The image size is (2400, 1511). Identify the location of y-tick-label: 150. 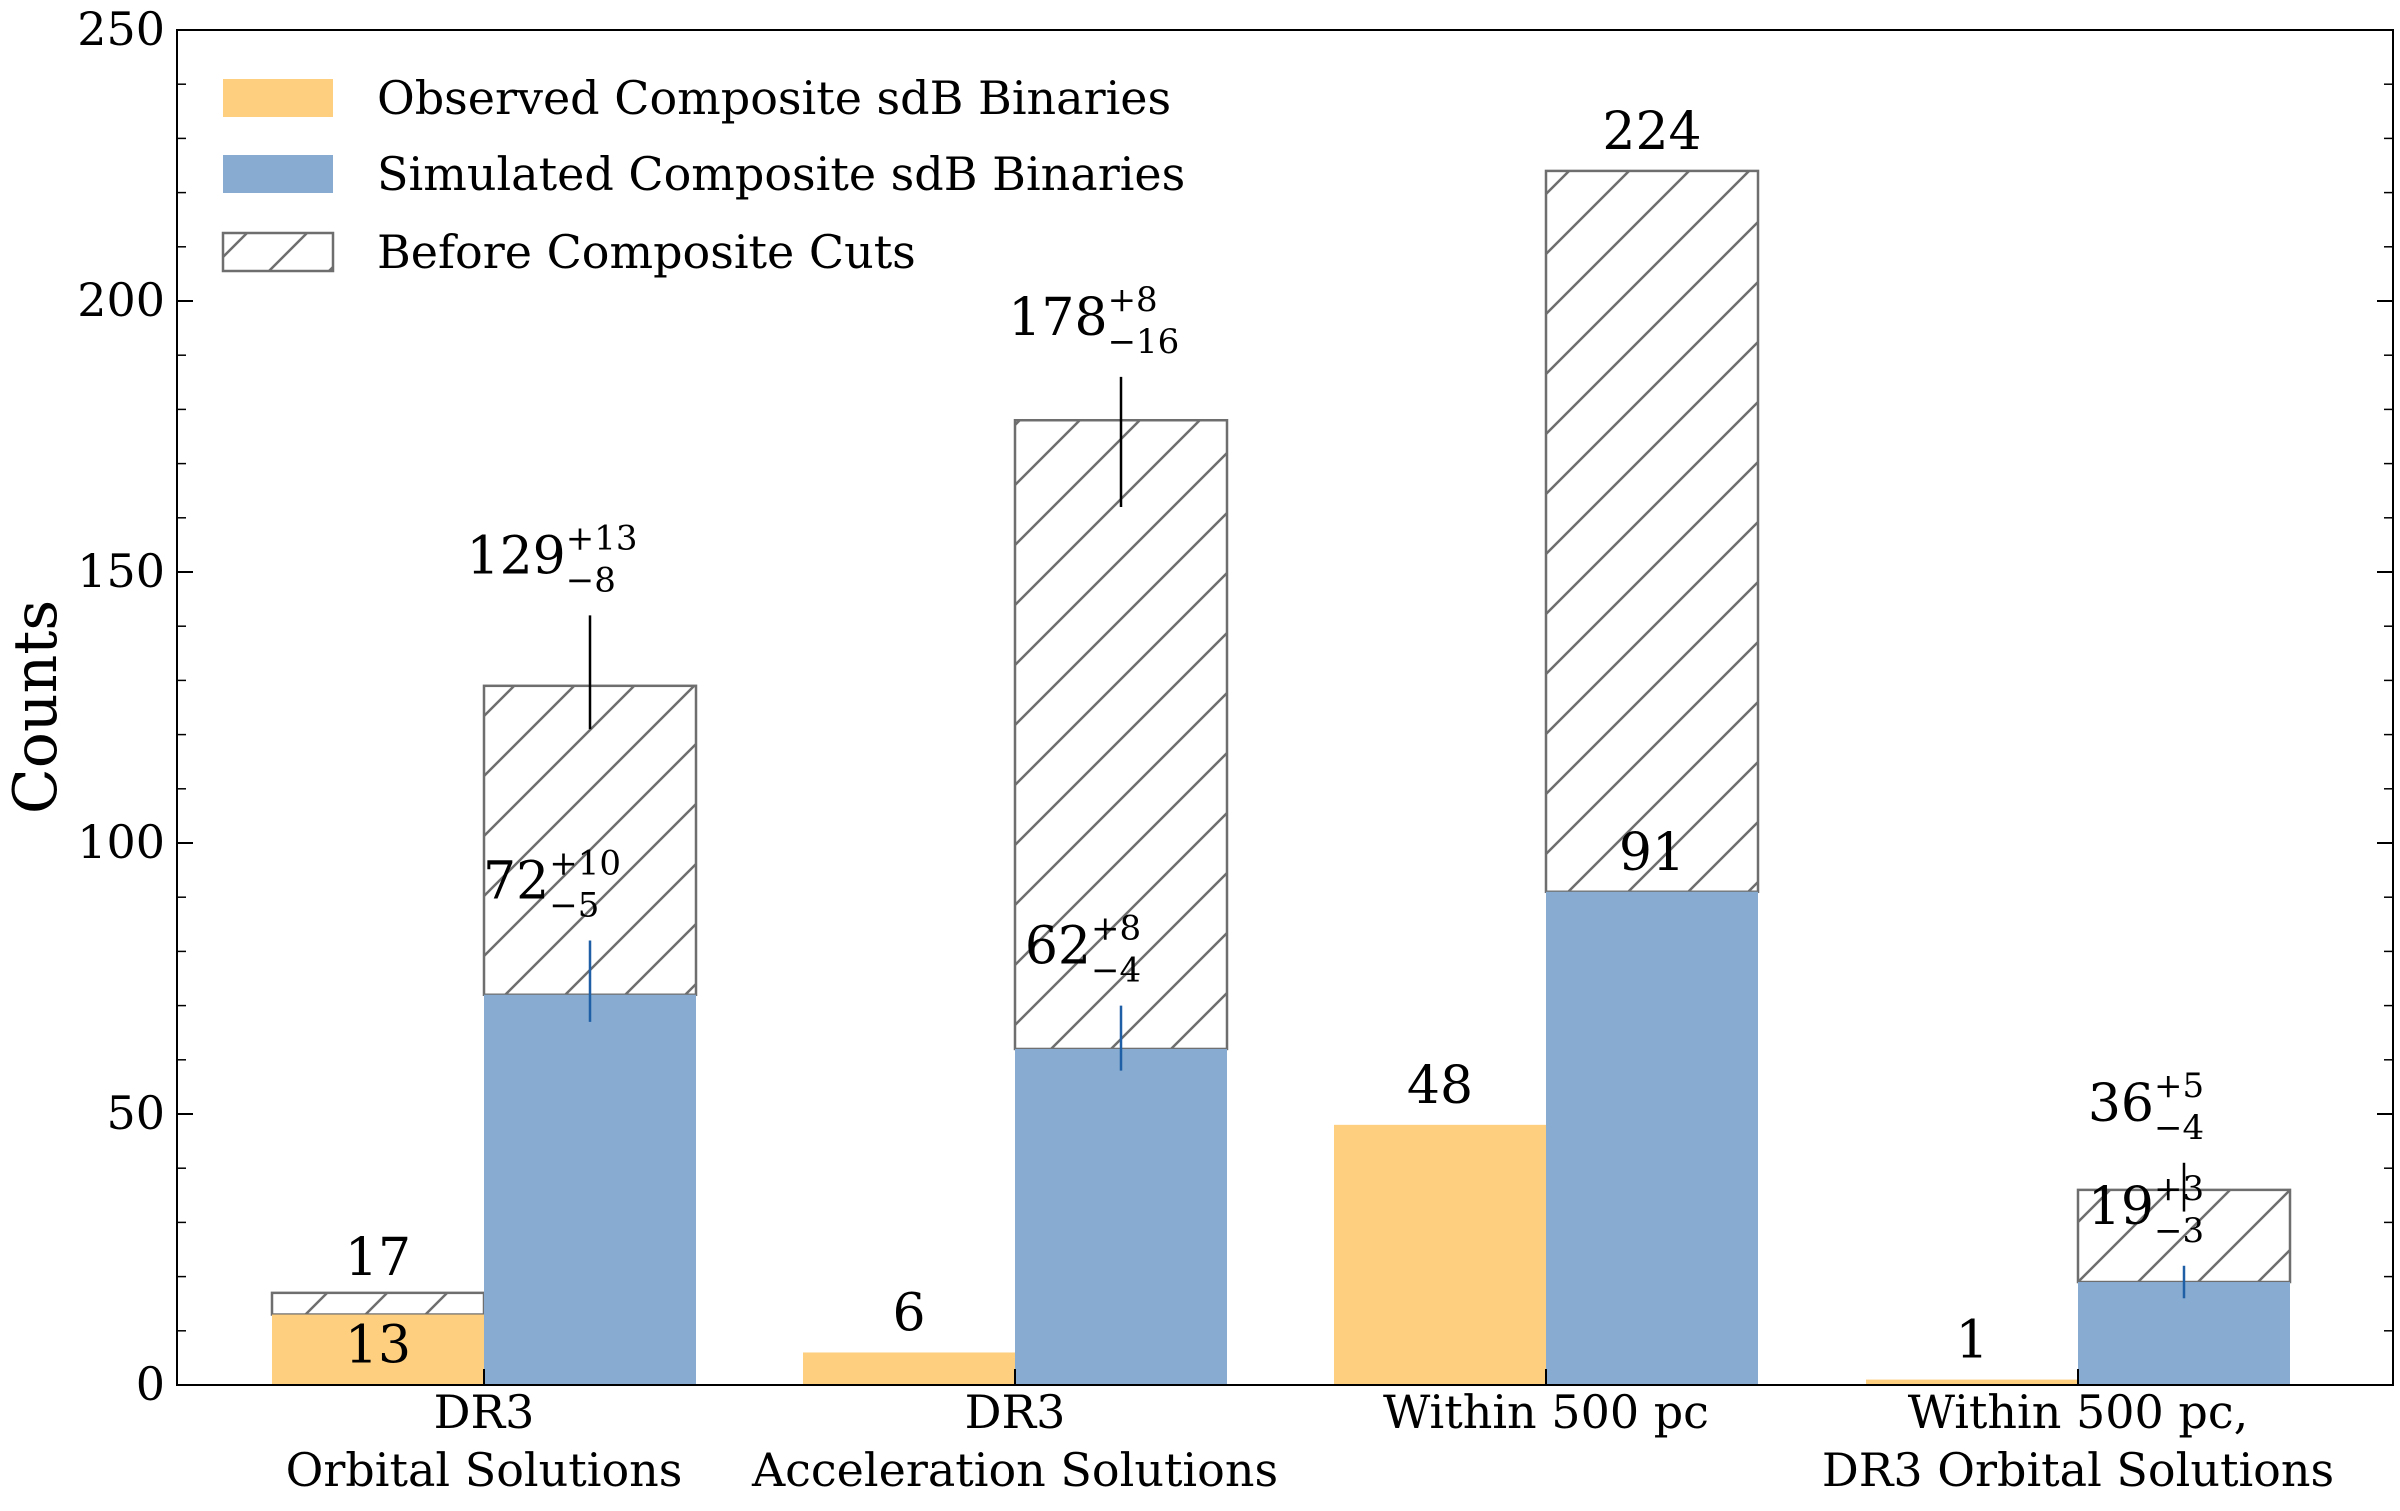
(121, 571).